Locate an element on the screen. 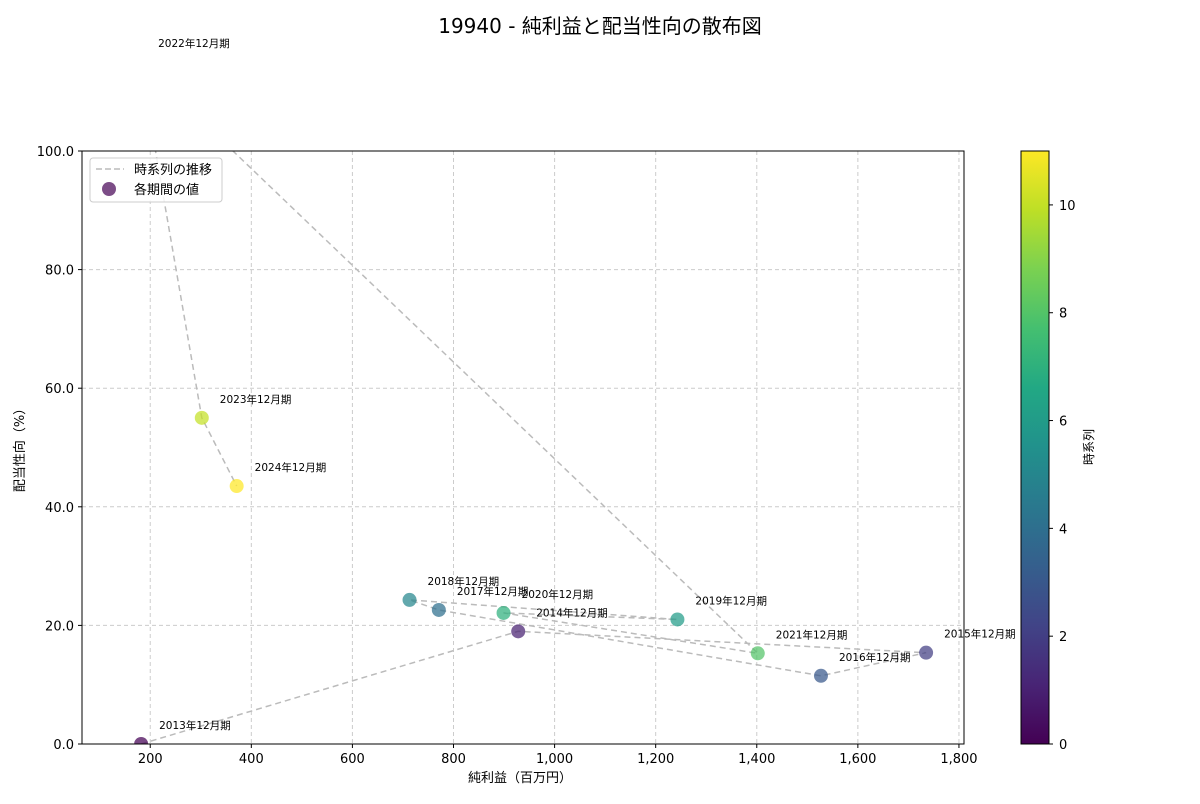  colorbar-tick-label: 10 is located at coordinates (1067, 206).